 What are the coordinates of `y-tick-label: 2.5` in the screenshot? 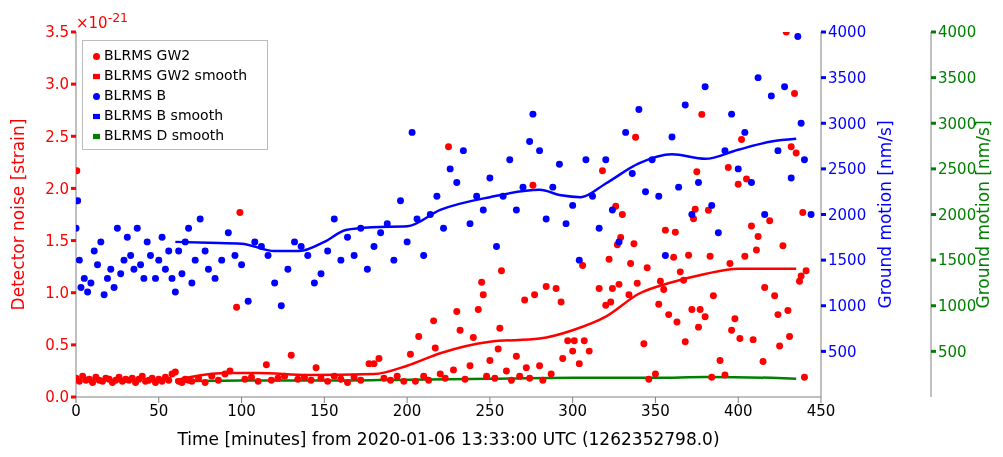 It's located at (57, 136).